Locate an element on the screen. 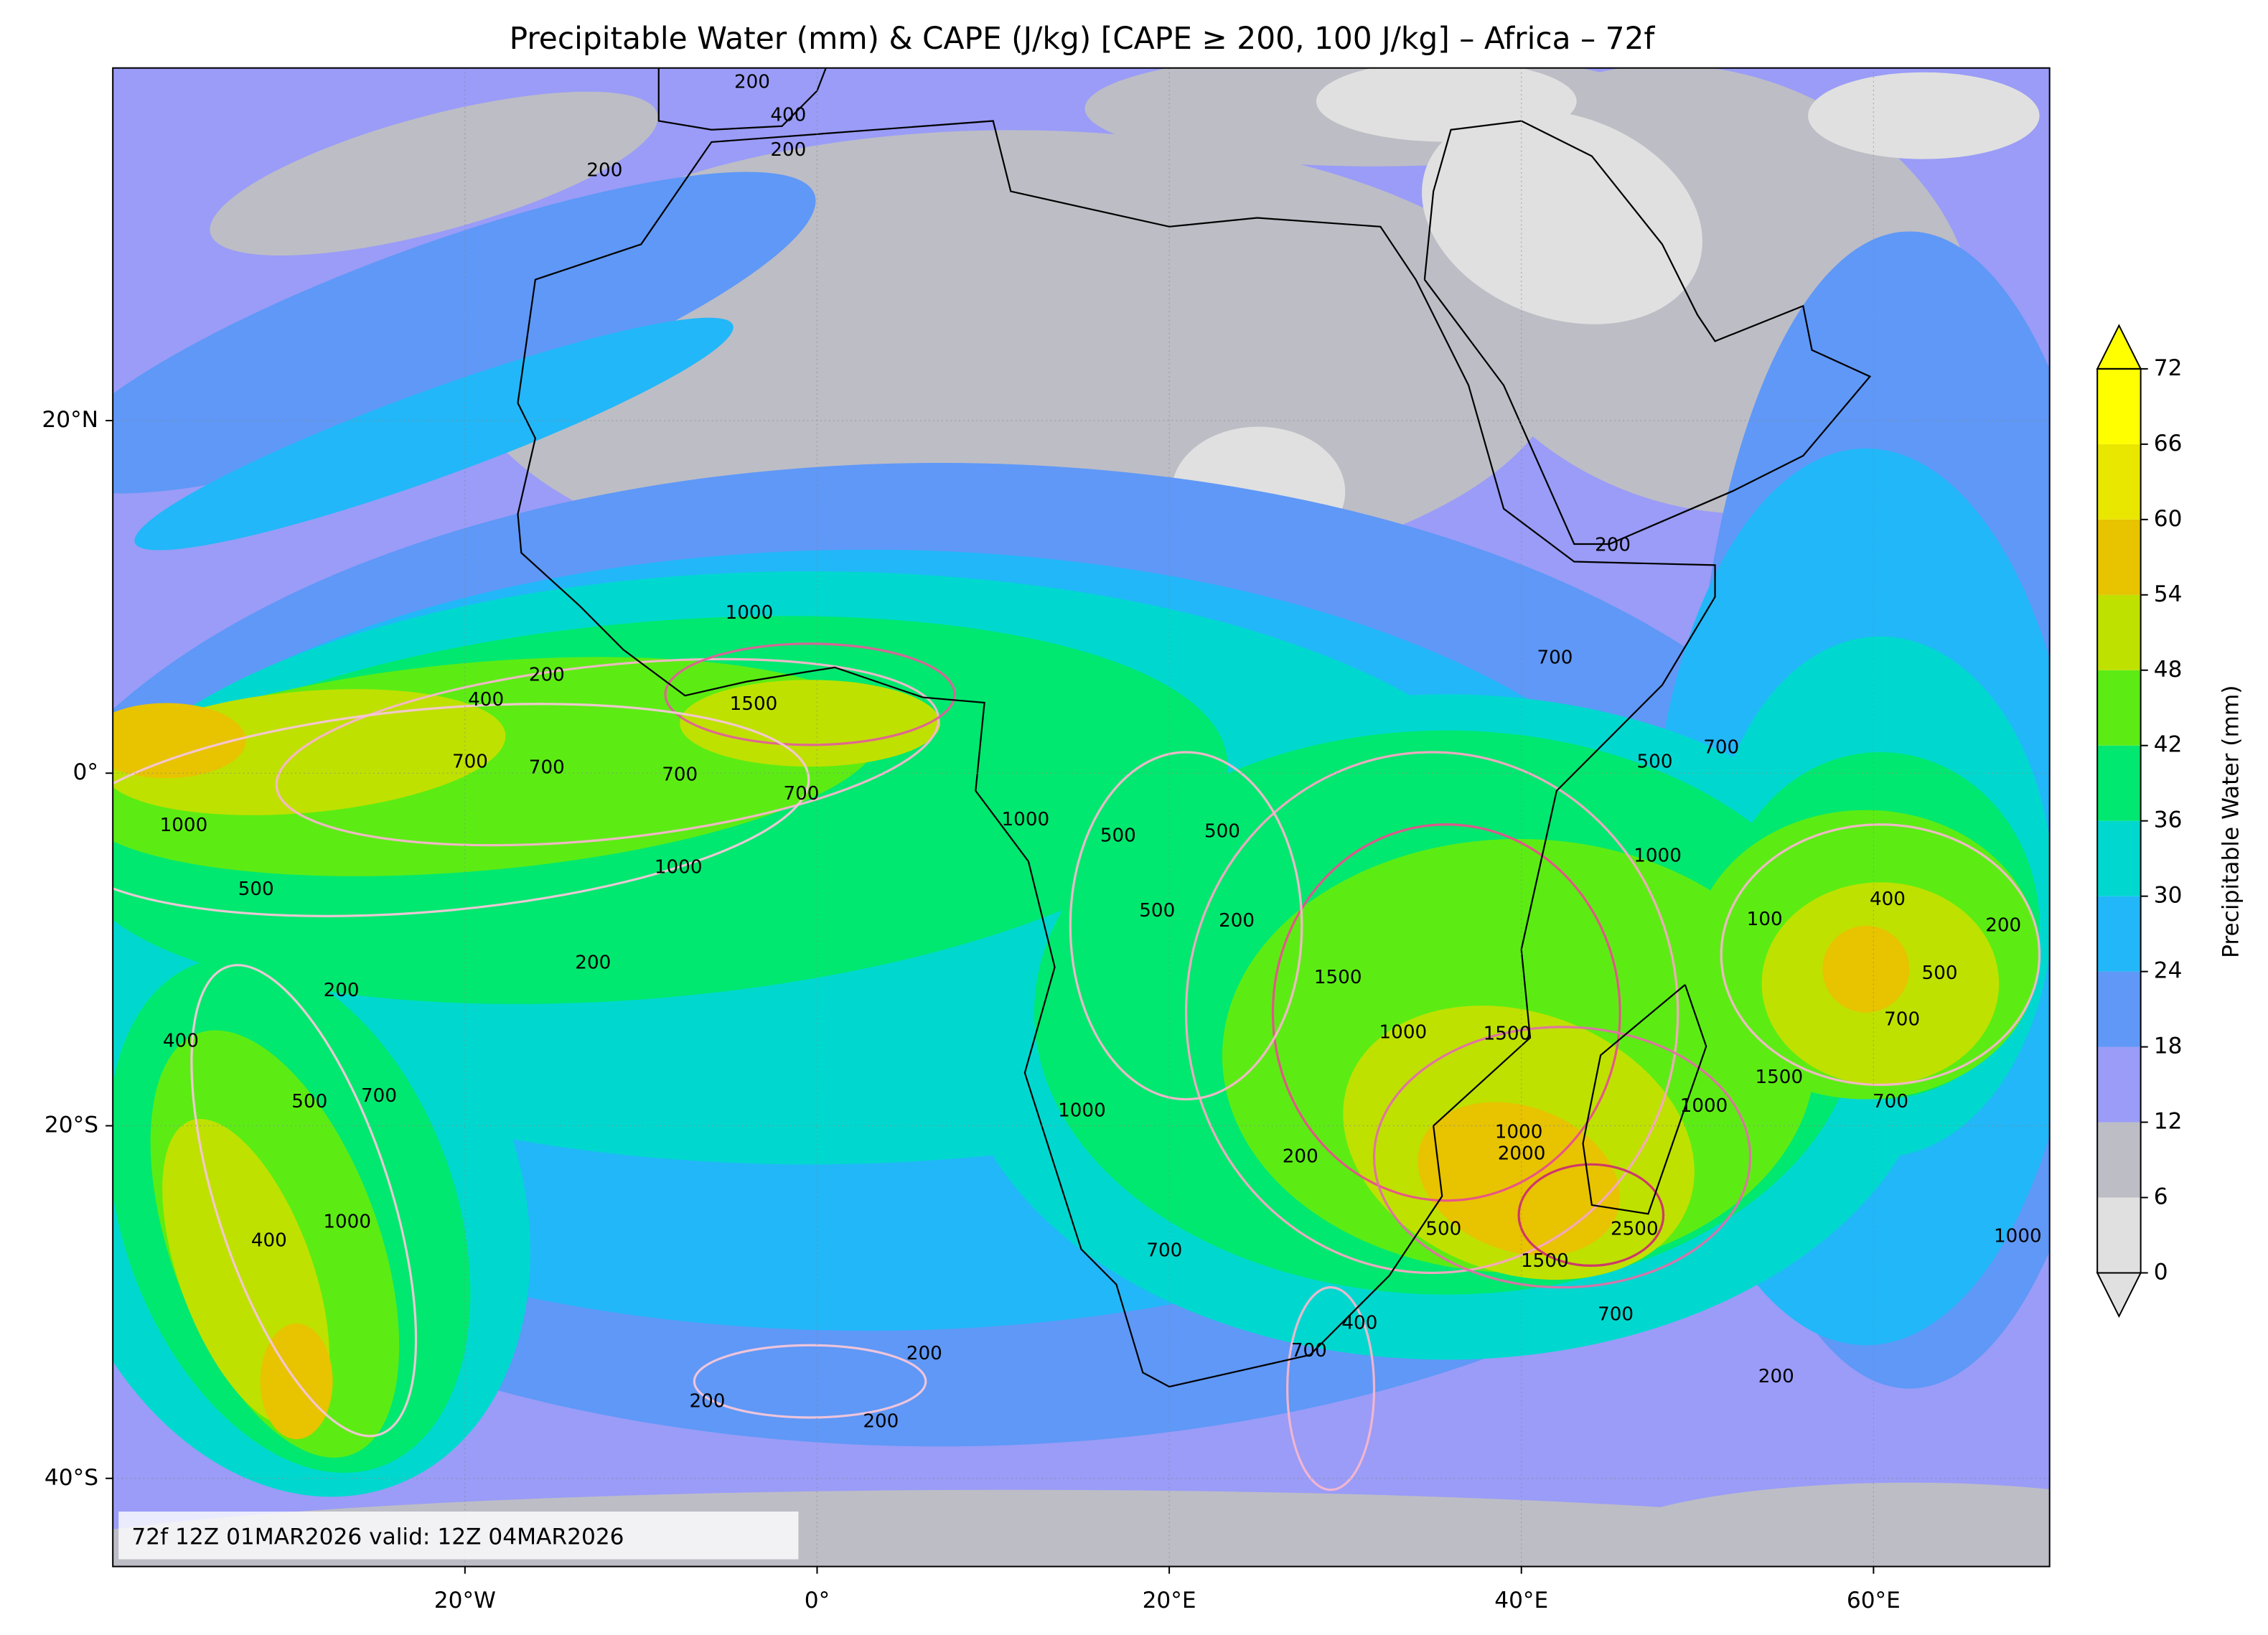 The image size is (2268, 1635). colorbar-extend-max is located at coordinates (2119, 347).